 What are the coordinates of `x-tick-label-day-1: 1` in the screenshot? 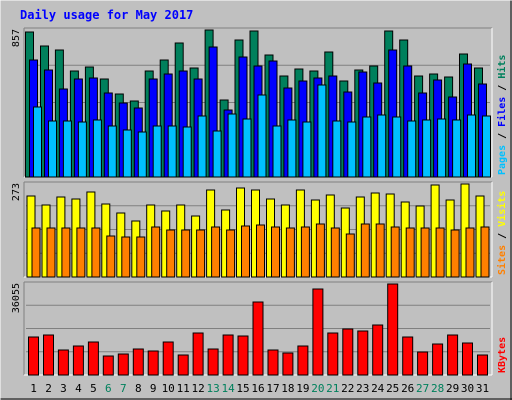 It's located at (33, 388).